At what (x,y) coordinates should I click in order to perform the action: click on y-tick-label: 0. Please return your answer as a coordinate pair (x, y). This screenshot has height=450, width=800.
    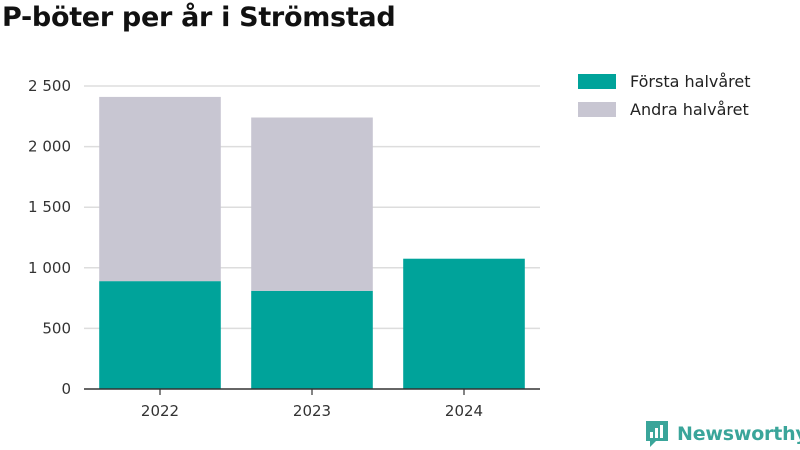
    Looking at the image, I should click on (66, 389).